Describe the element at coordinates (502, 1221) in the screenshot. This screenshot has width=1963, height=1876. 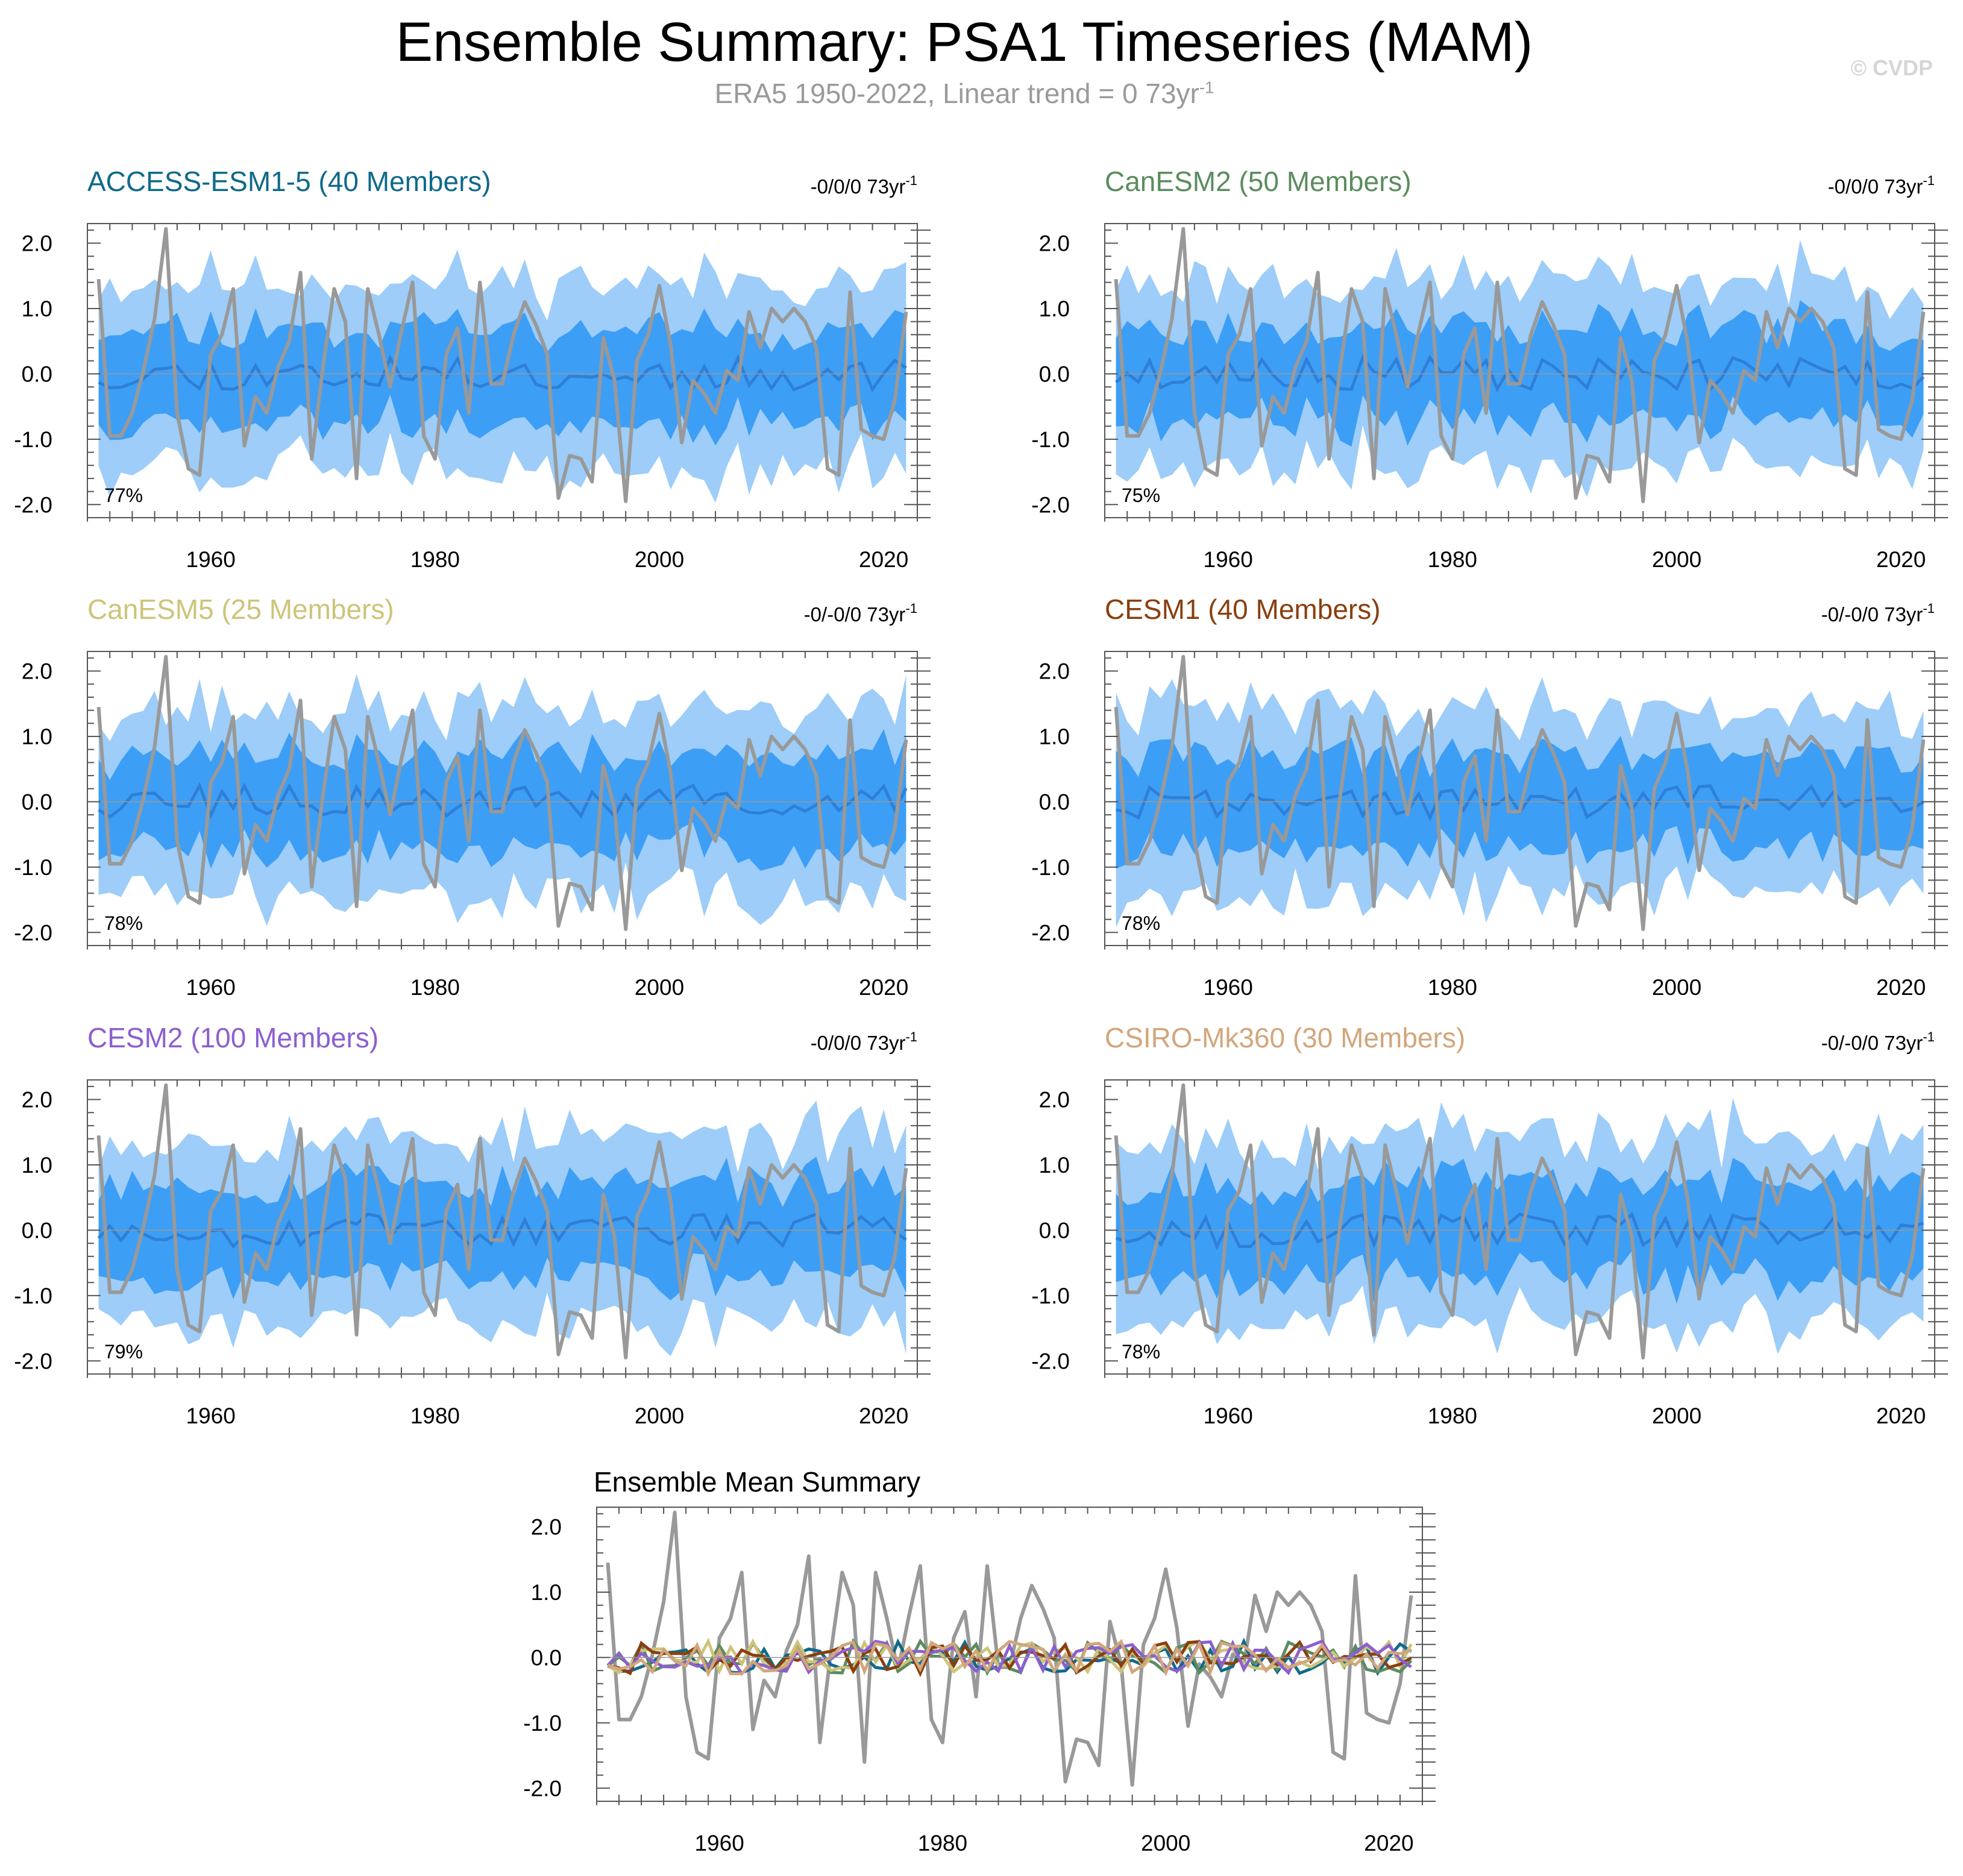
I see `panel-5-observed-line` at that location.